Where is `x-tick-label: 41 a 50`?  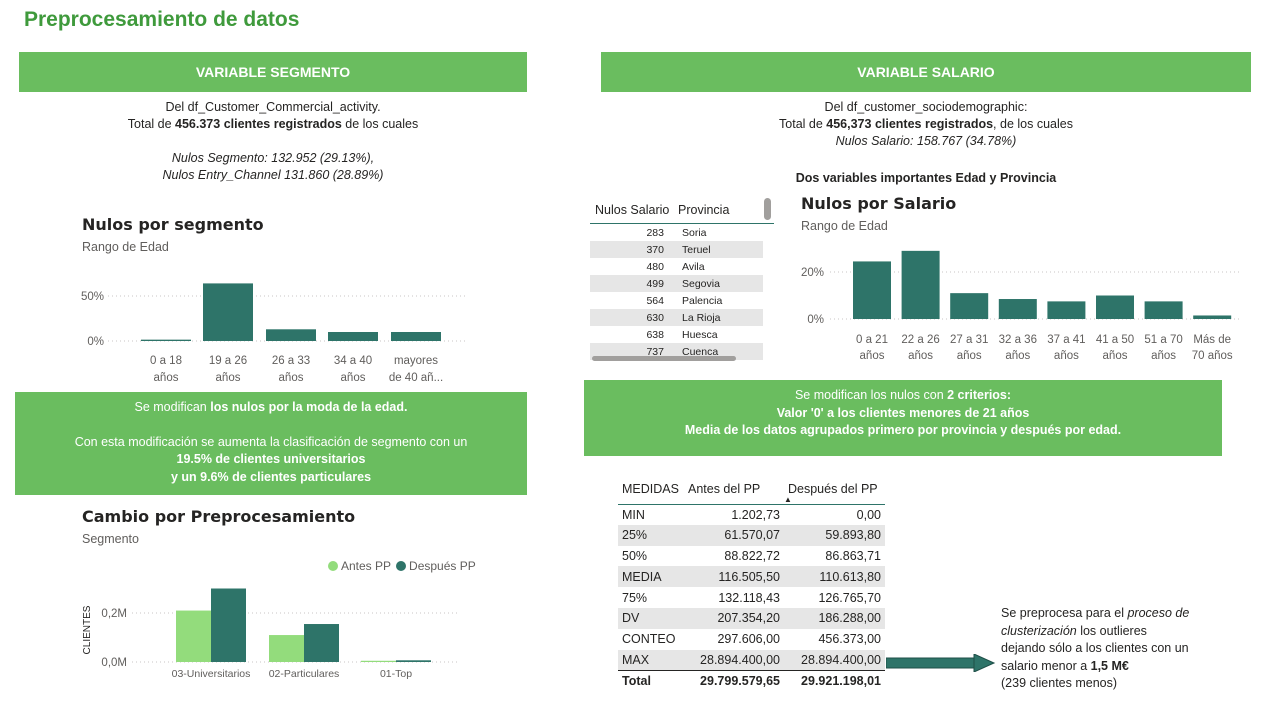
x-tick-label: 41 a 50 is located at coordinates (1115, 340).